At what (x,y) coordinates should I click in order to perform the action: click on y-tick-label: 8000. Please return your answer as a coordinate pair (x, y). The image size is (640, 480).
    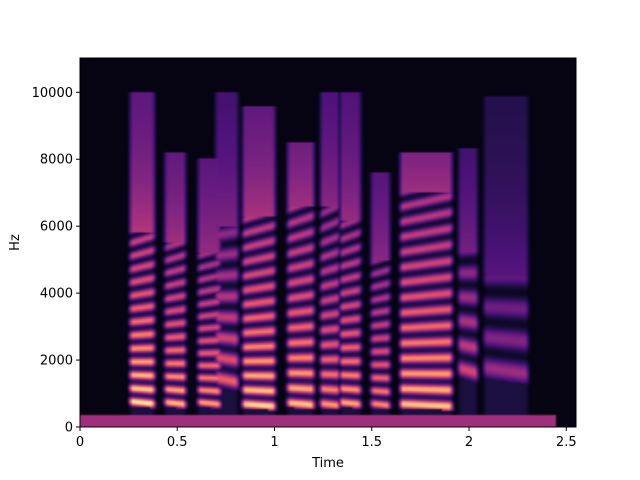
    Looking at the image, I should click on (56, 160).